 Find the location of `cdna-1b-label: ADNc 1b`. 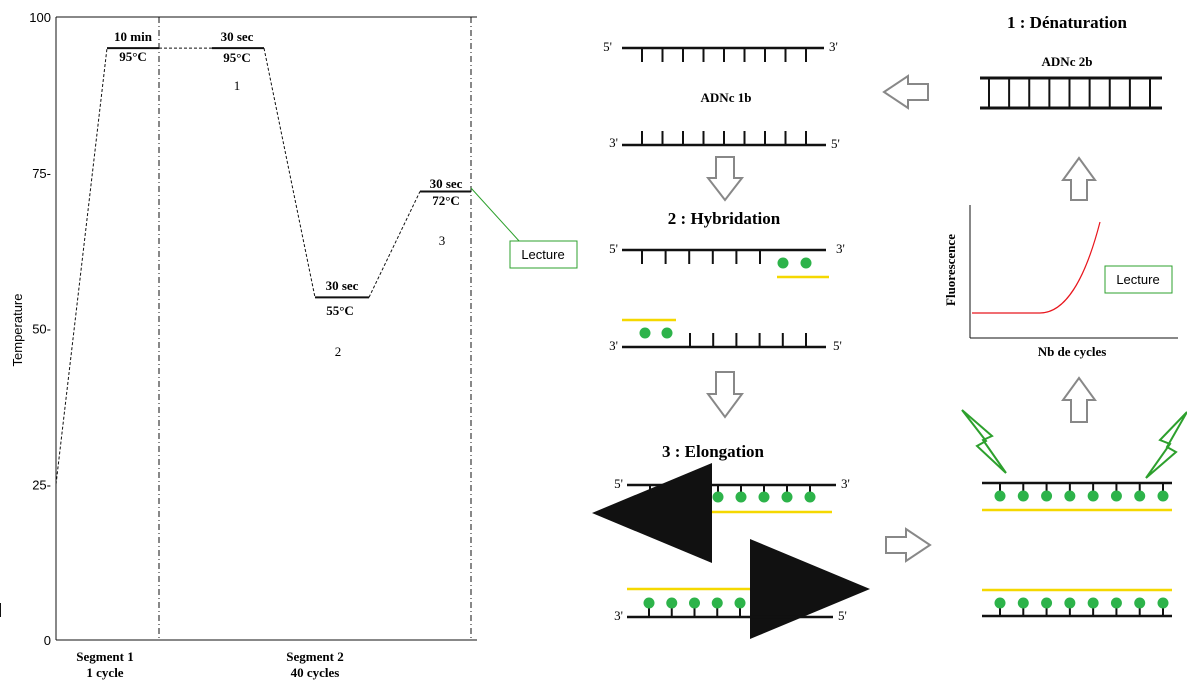

cdna-1b-label: ADNc 1b is located at coordinates (726, 97).